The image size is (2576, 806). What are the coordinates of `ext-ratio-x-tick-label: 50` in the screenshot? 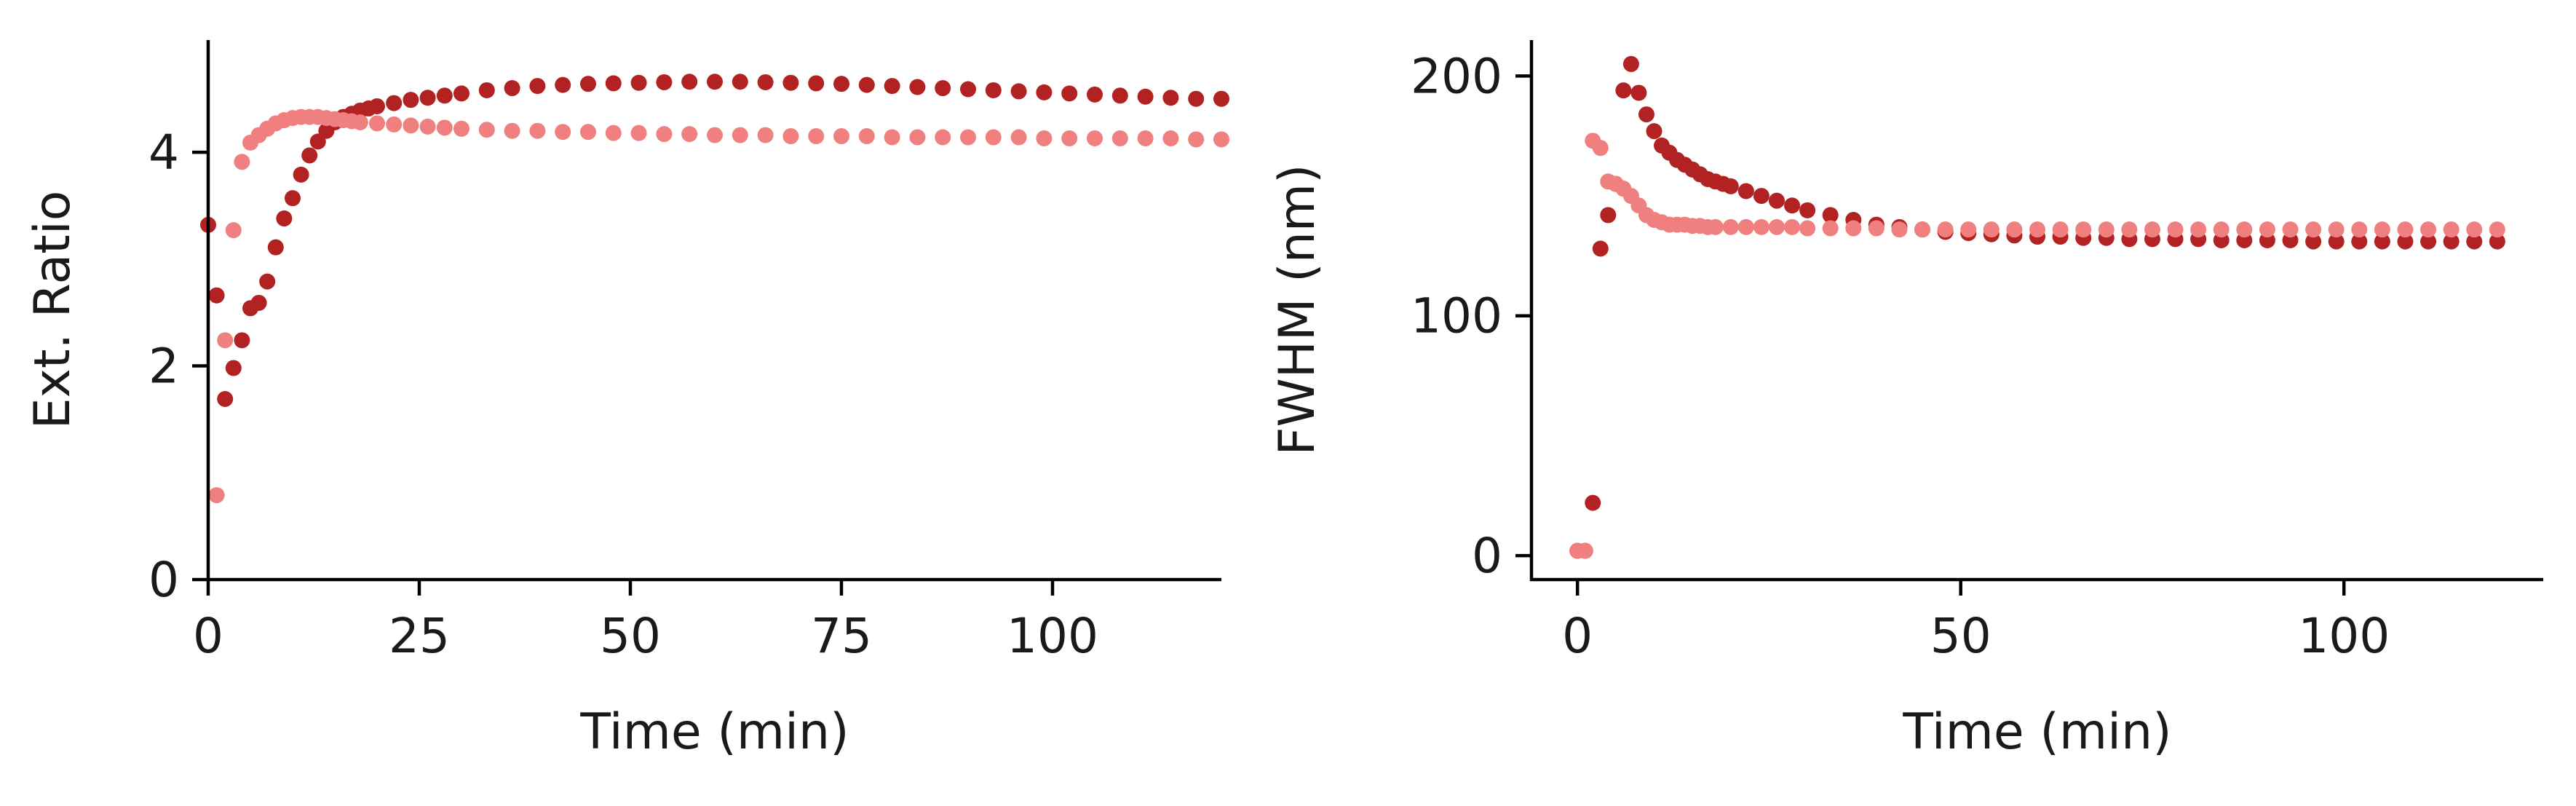 It's located at (630, 636).